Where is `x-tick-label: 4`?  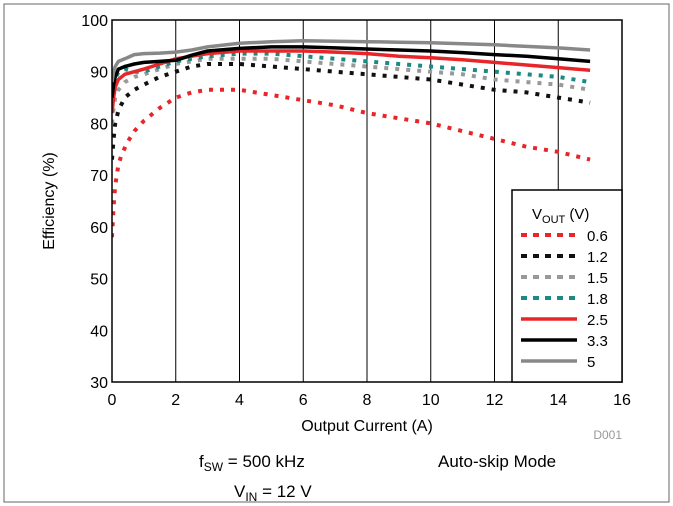
x-tick-label: 4 is located at coordinates (239, 400).